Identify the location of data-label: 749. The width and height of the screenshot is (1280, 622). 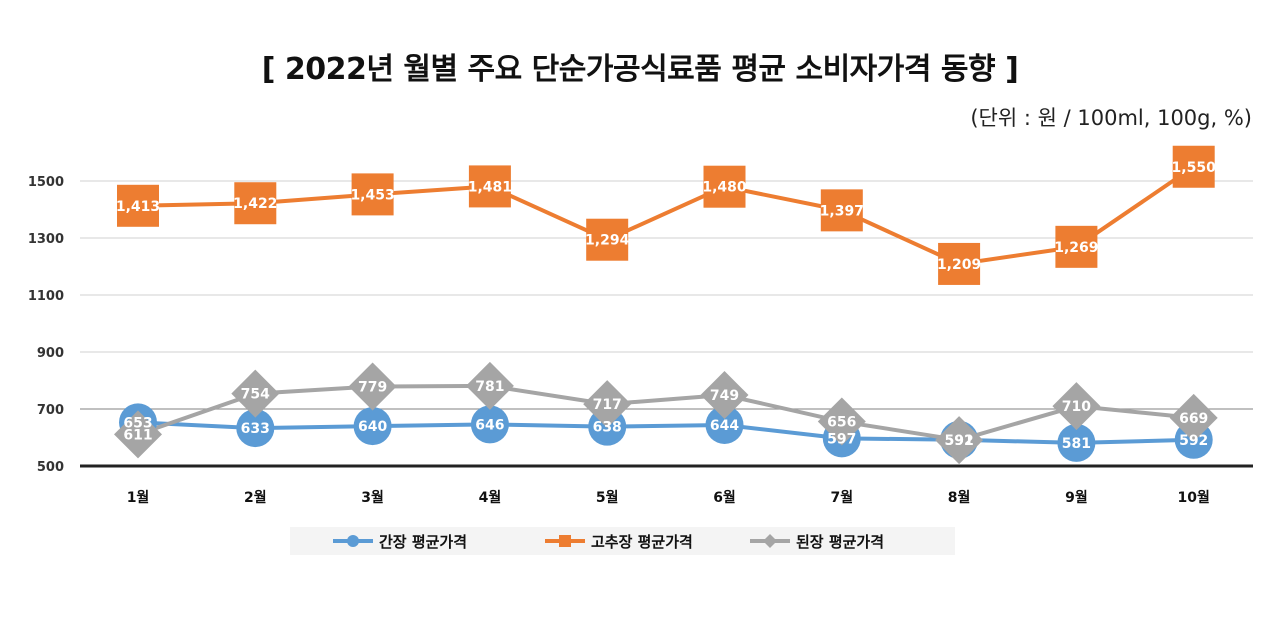
(724, 396).